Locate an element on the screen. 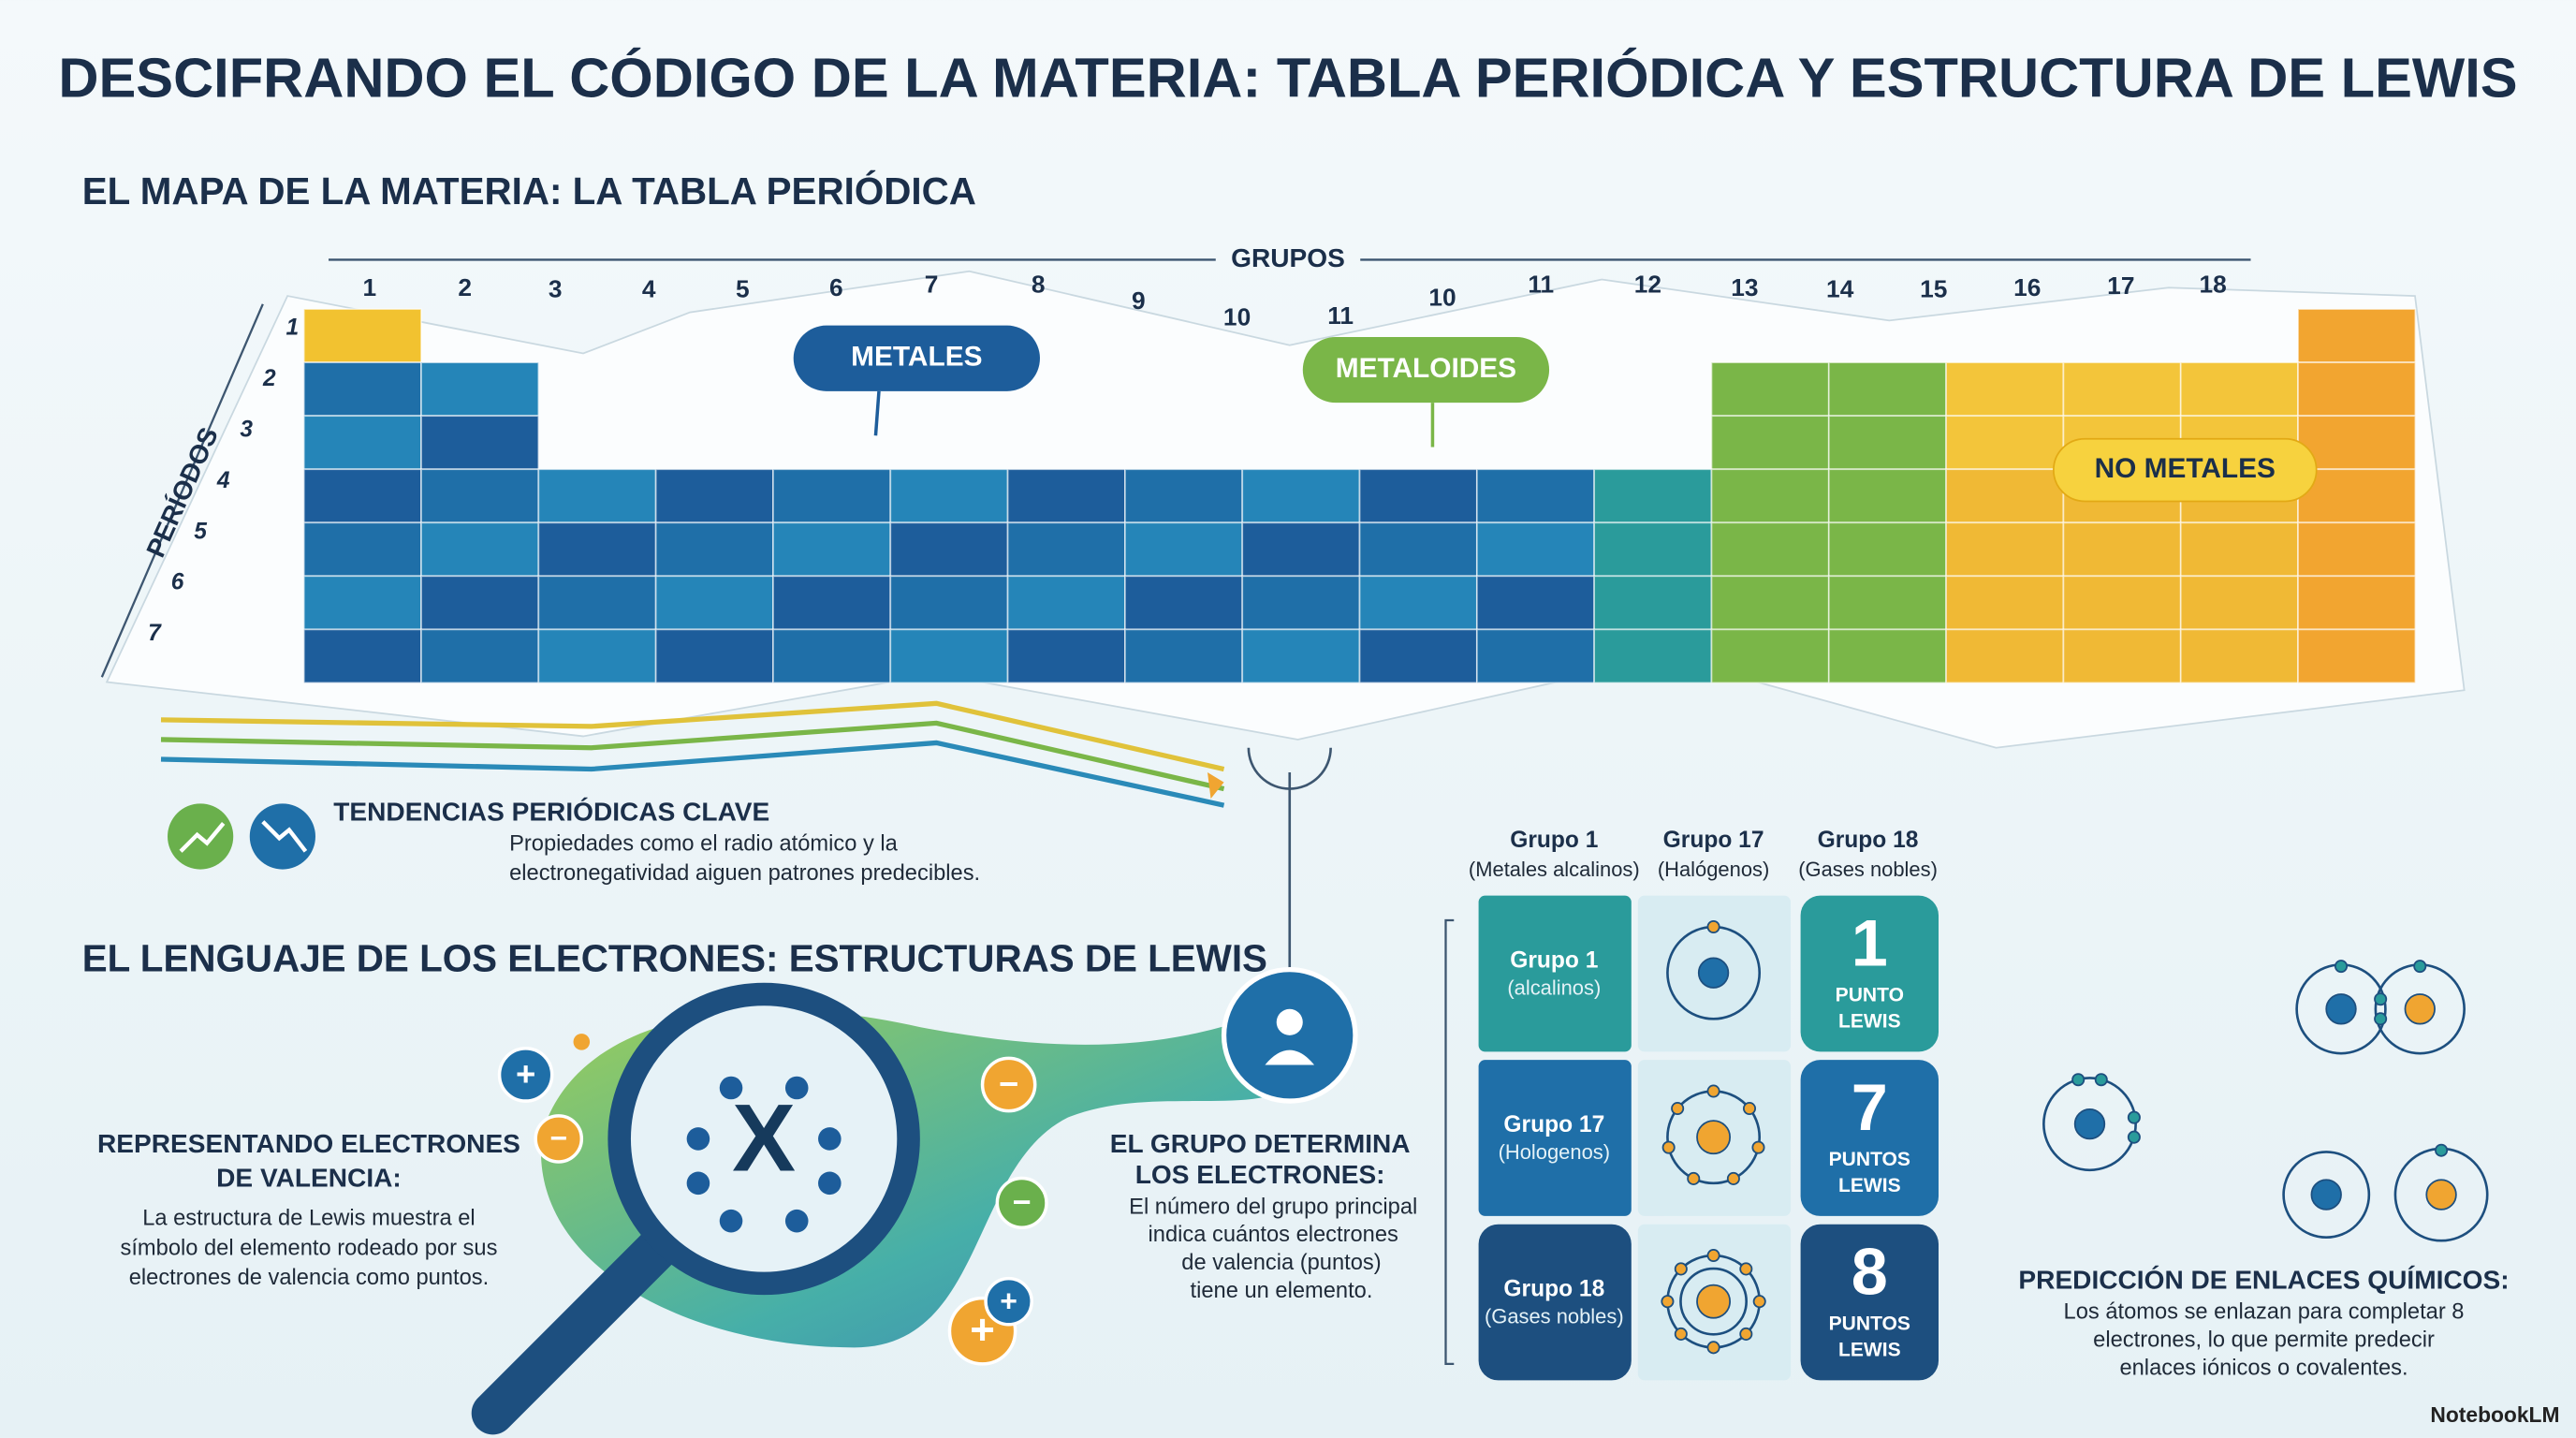 Image resolution: width=2576 pixels, height=1438 pixels. row-group: Grupo 1 is located at coordinates (1554, 960).